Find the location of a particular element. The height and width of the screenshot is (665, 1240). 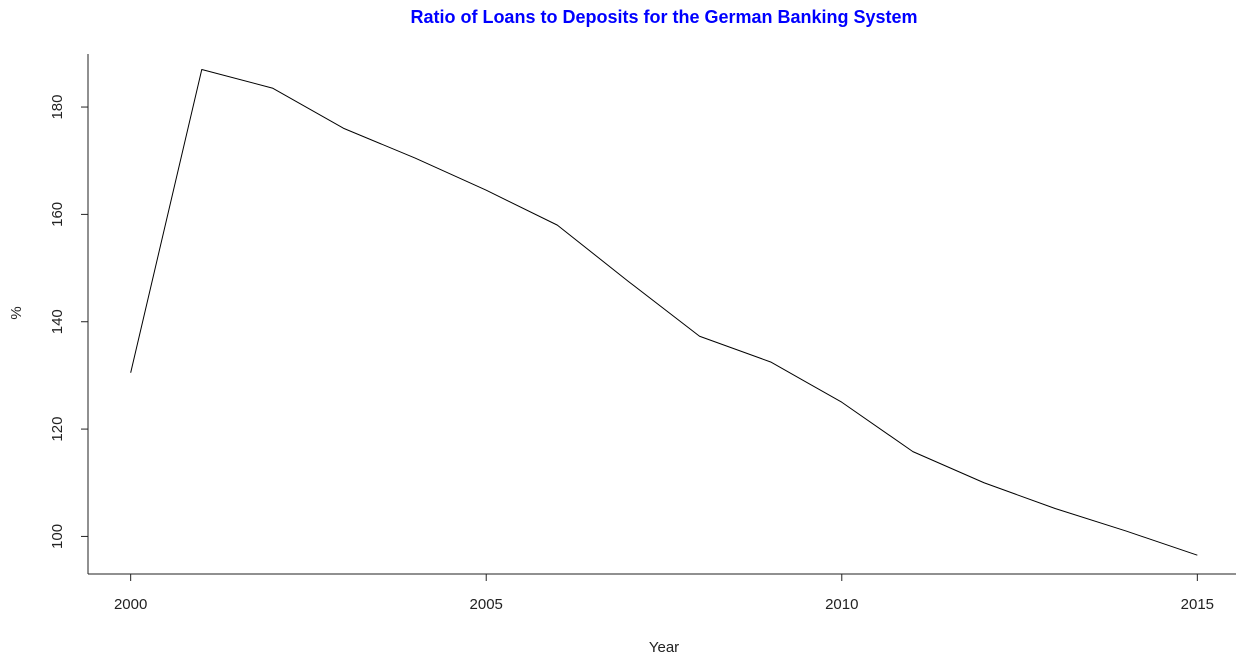

y-tick-label: 100 is located at coordinates (57, 536).